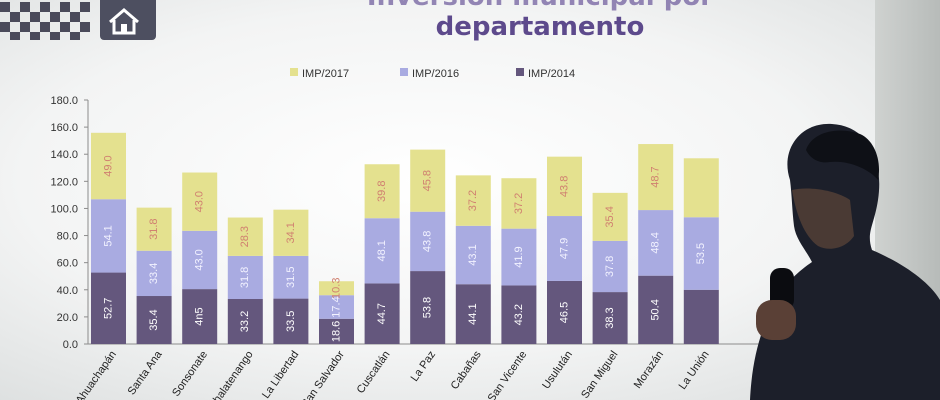 The width and height of the screenshot is (940, 400). I want to click on legend-label: IMP/2014, so click(551, 74).